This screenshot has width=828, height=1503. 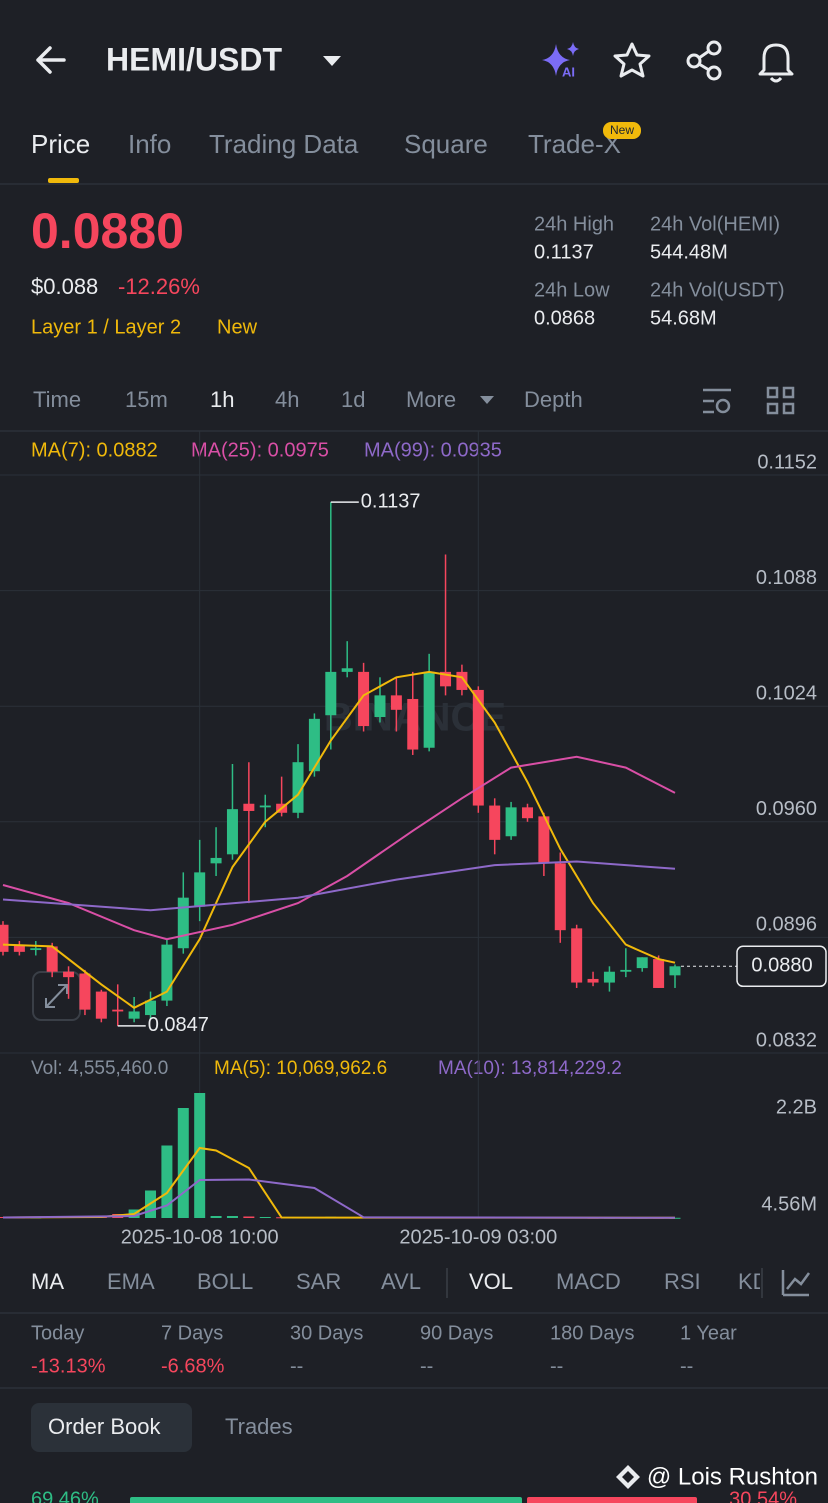 What do you see at coordinates (149, 144) in the screenshot?
I see `tab: Info` at bounding box center [149, 144].